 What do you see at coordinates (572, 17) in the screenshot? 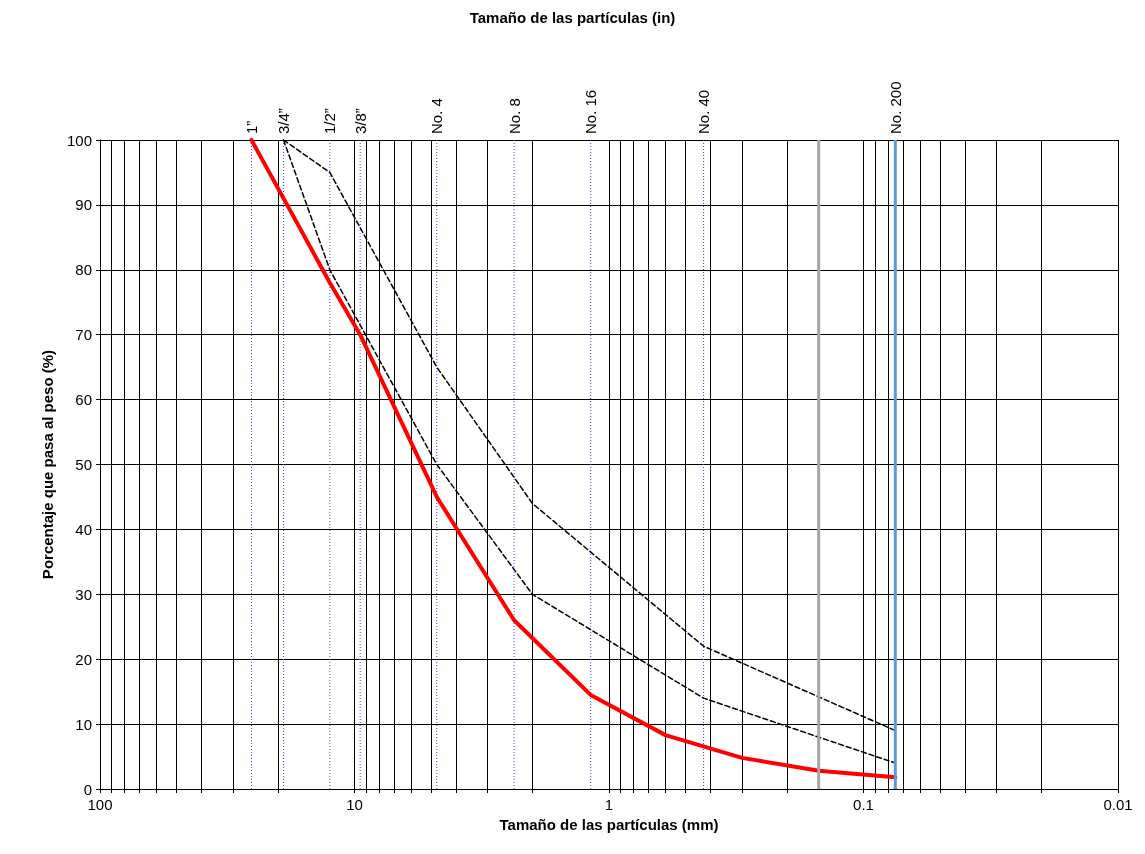
I see `chart-title: Tamaño de las partículas (in)` at bounding box center [572, 17].